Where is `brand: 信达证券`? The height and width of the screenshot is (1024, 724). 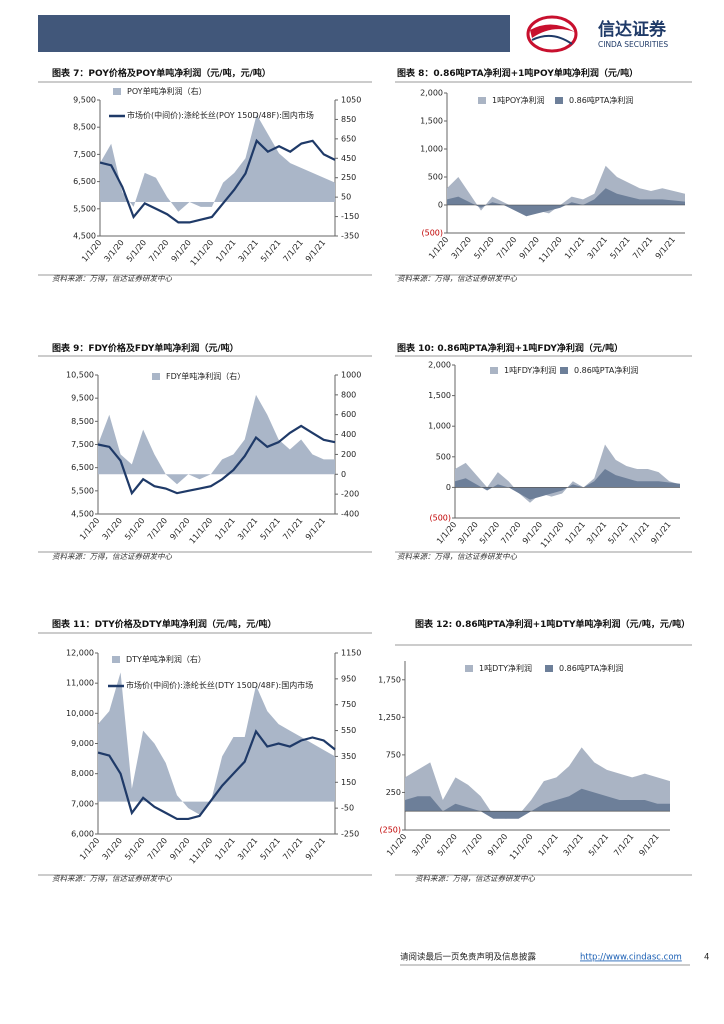
brand: 信达证券 is located at coordinates (632, 29).